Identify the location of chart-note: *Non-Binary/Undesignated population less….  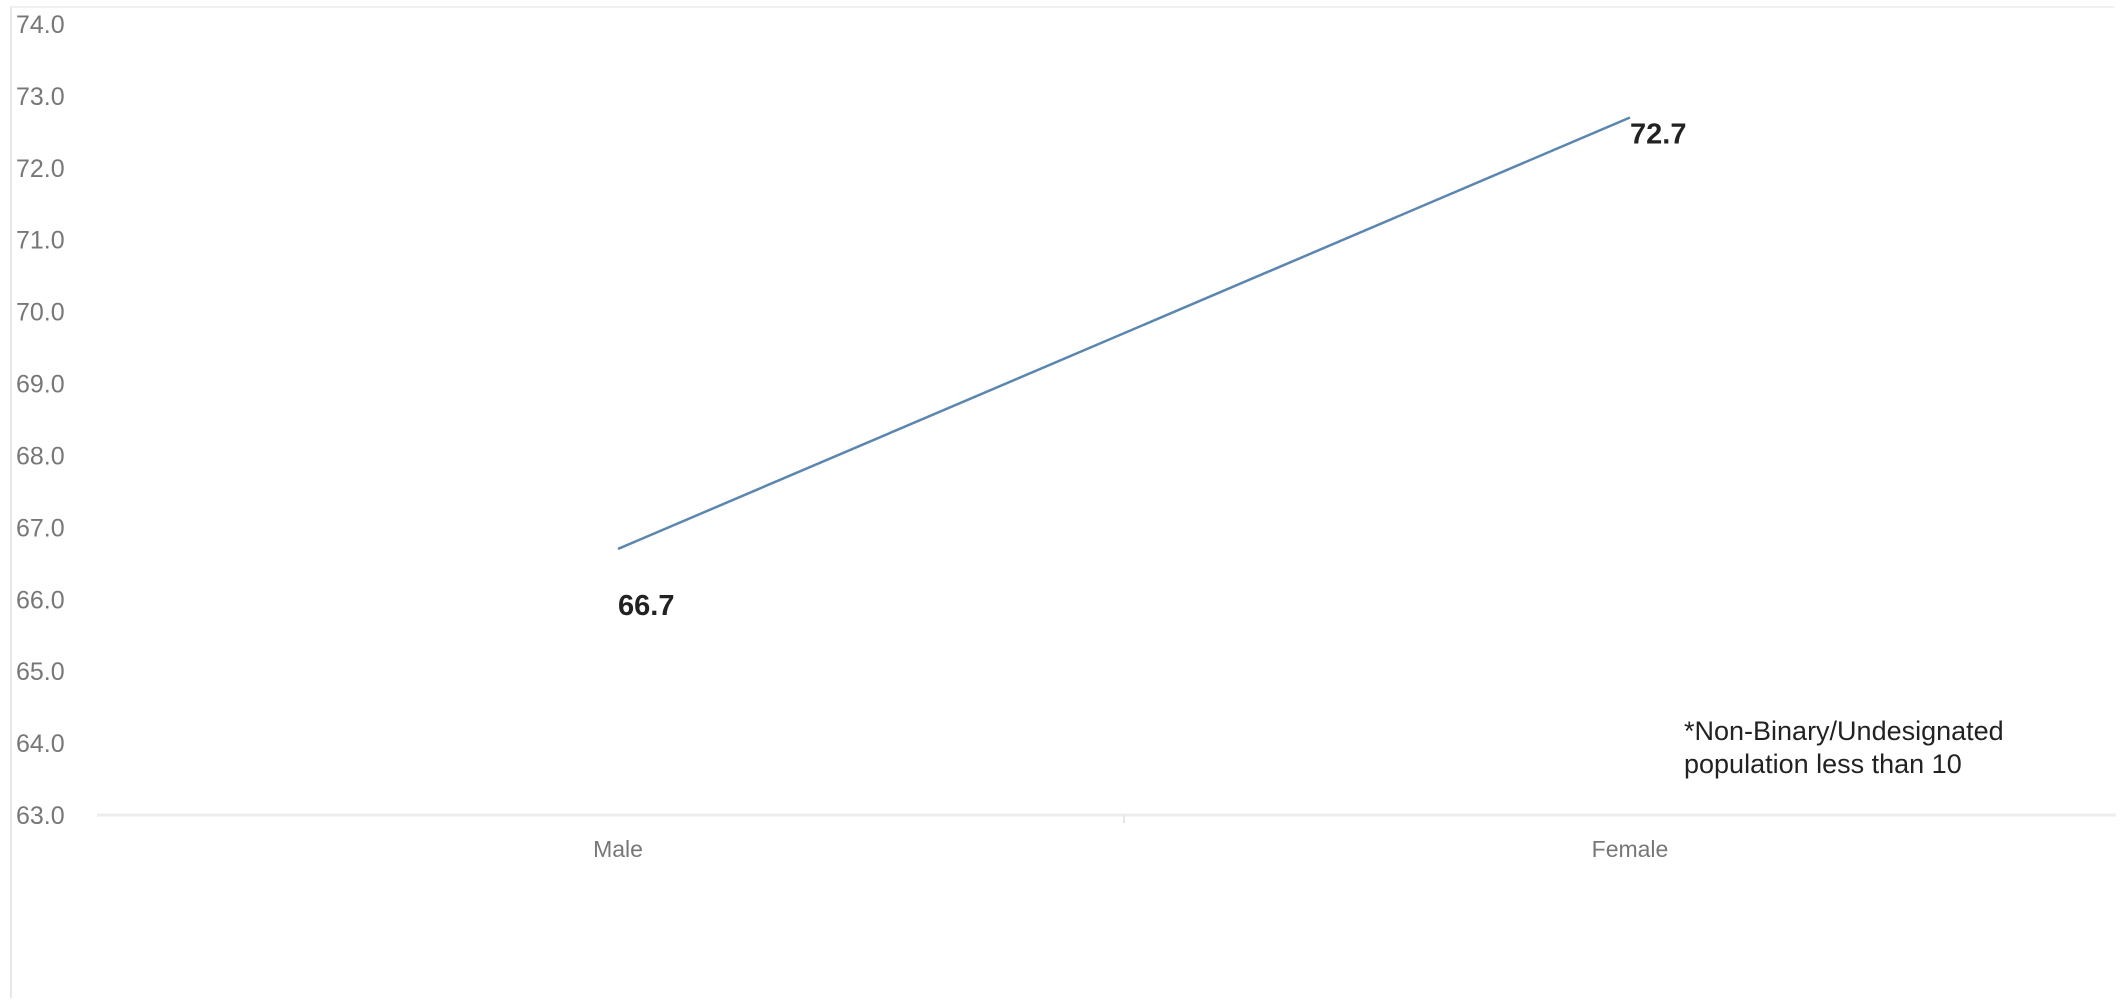
(1884, 748).